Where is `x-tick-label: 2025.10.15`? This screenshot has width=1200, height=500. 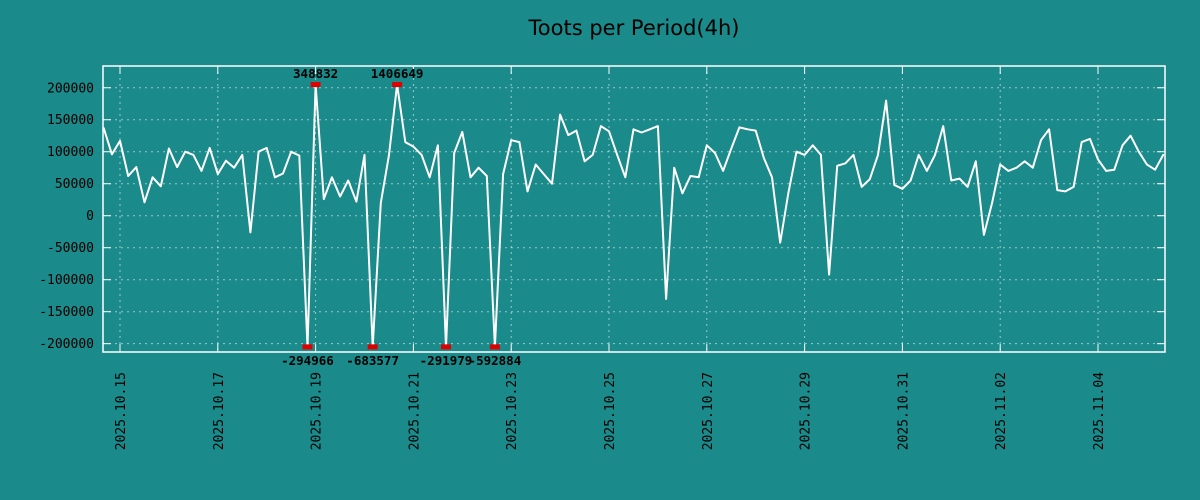
x-tick-label: 2025.10.15 is located at coordinates (121, 411).